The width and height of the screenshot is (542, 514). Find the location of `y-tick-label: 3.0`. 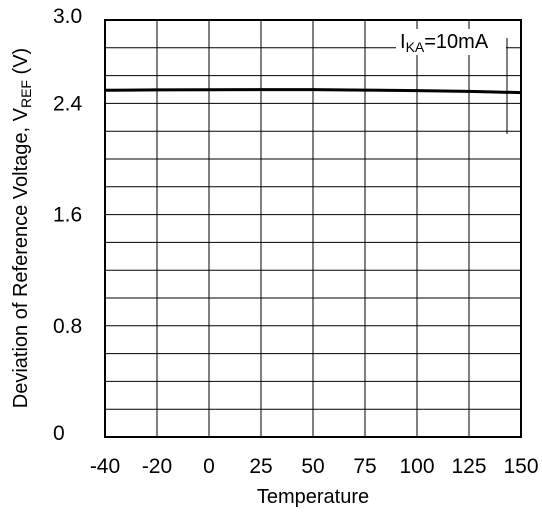

y-tick-label: 3.0 is located at coordinates (67, 16).